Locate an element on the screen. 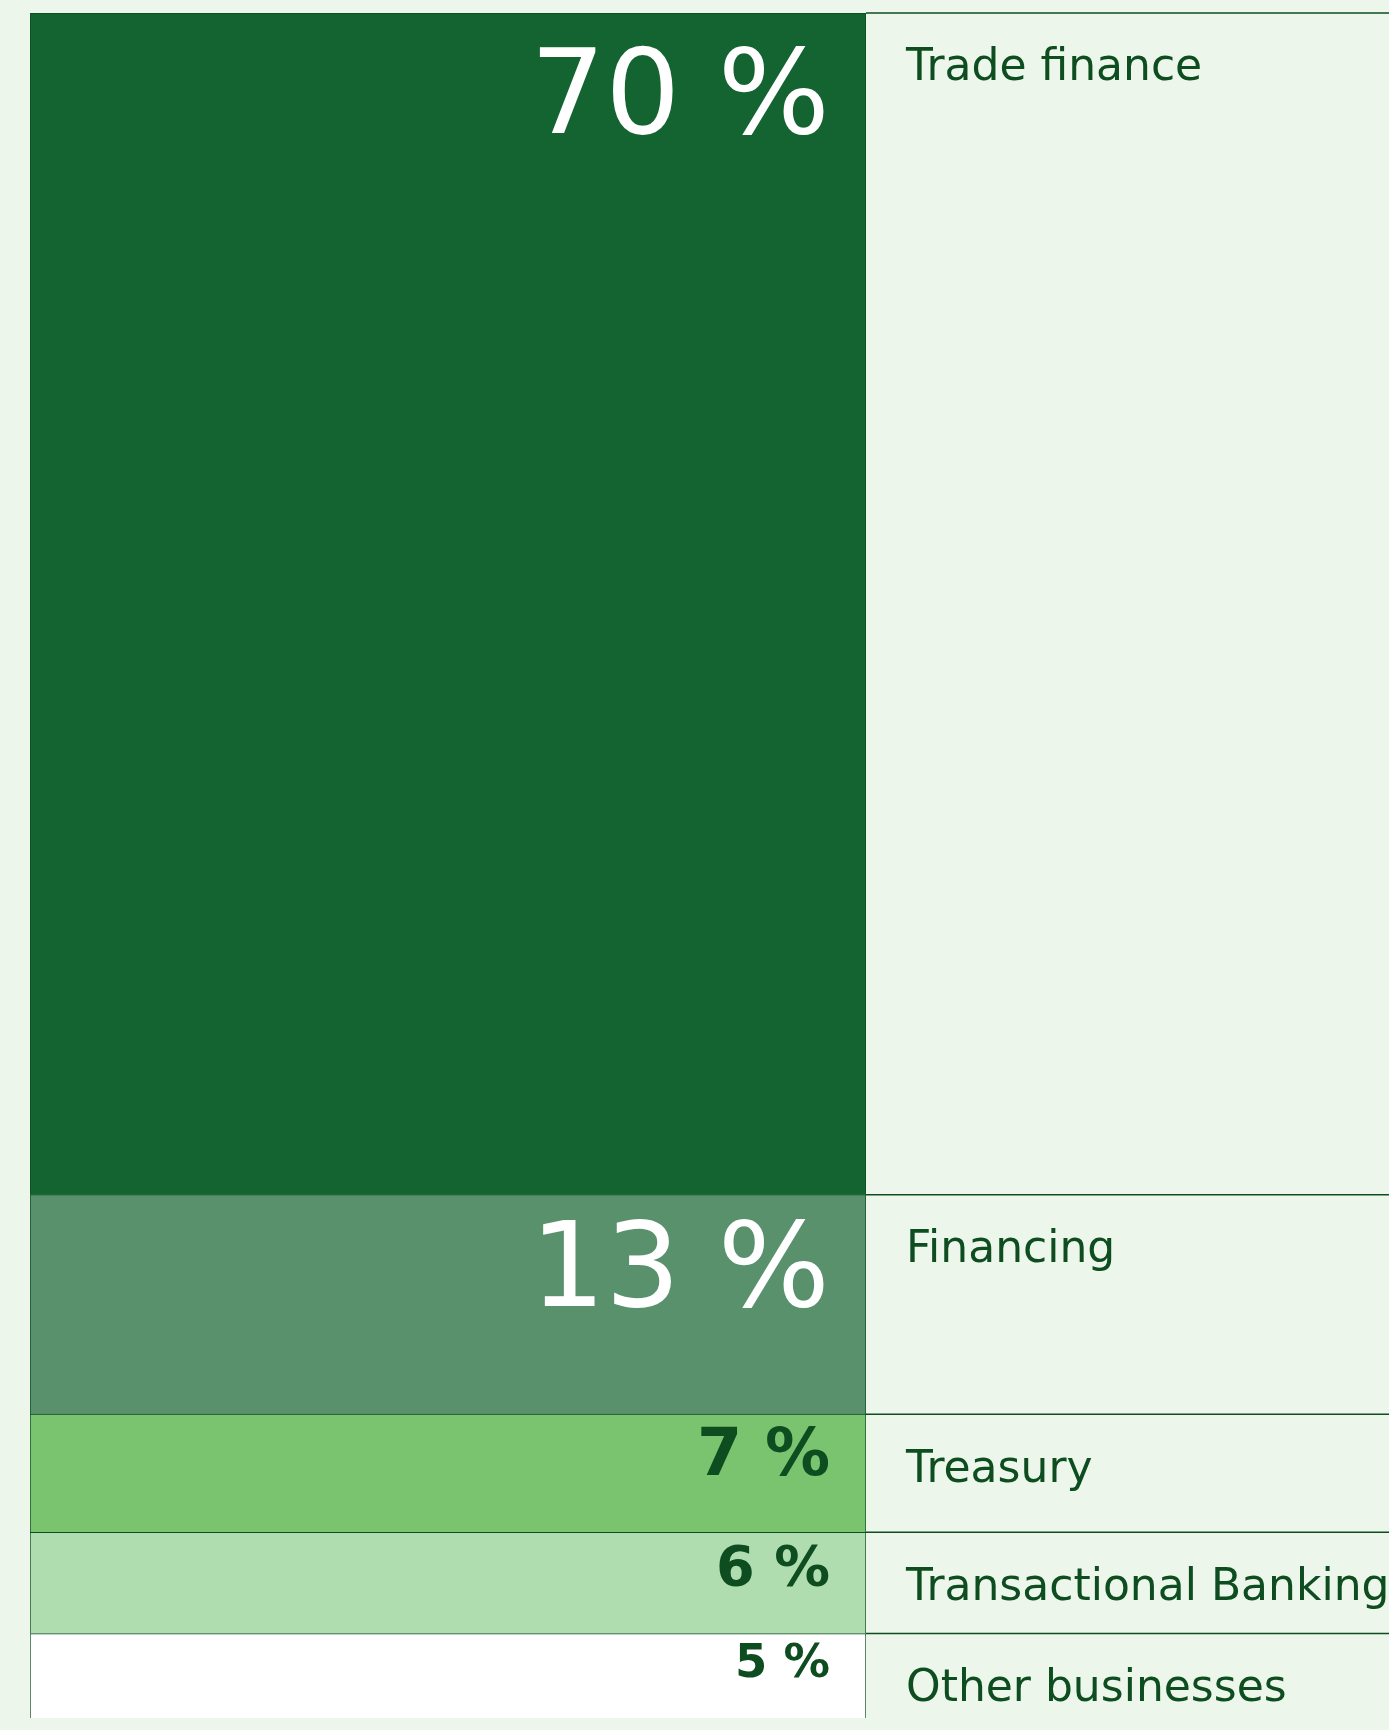 The width and height of the screenshot is (1389, 1730). series-label: Treasury is located at coordinates (999, 1466).